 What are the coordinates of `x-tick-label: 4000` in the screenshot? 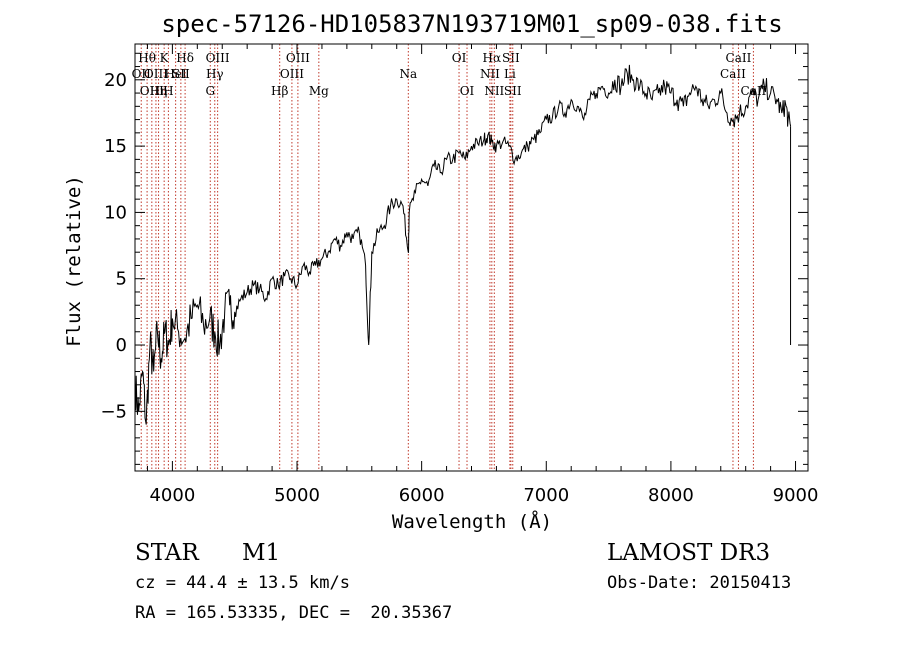 It's located at (172, 495).